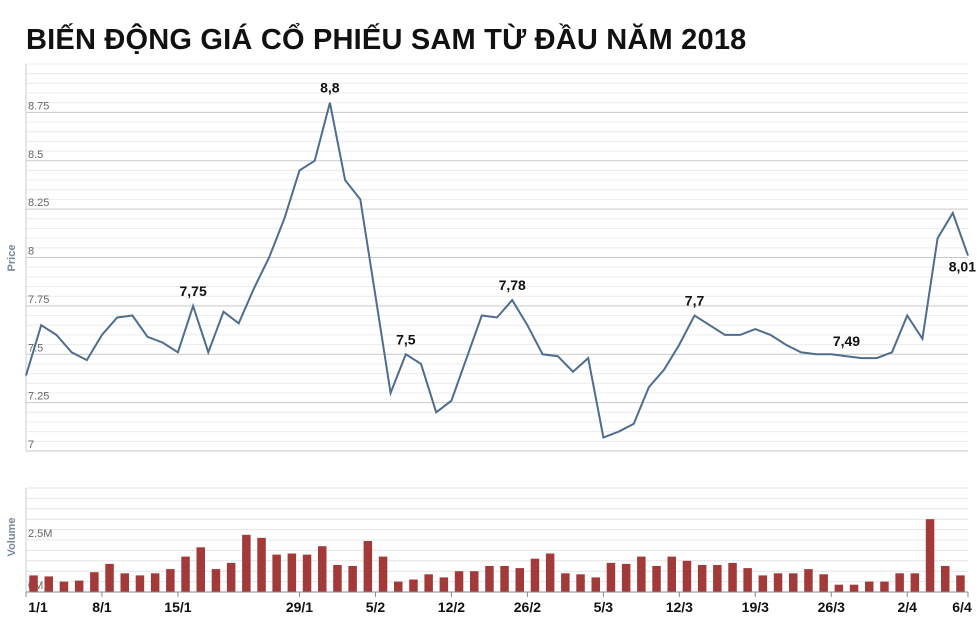 This screenshot has width=980, height=637. What do you see at coordinates (962, 267) in the screenshot?
I see `price-data-label: 8,01` at bounding box center [962, 267].